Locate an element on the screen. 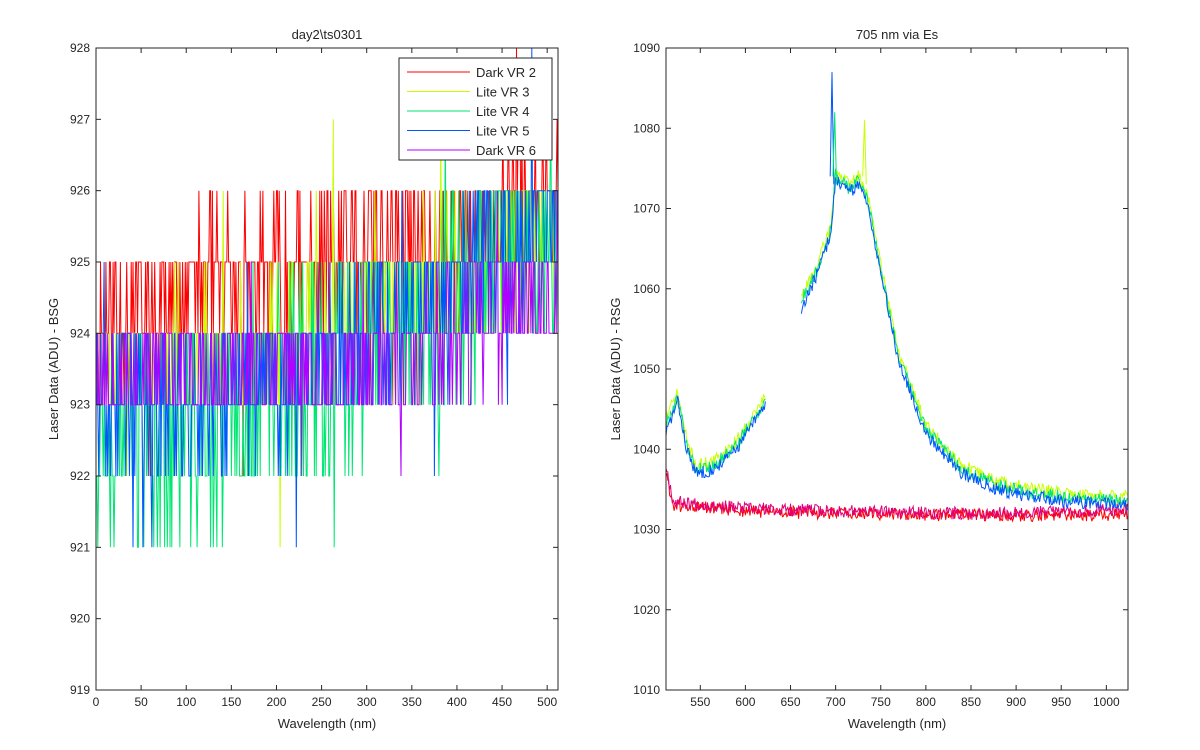  y-tick-label: 1010 is located at coordinates (646, 690).